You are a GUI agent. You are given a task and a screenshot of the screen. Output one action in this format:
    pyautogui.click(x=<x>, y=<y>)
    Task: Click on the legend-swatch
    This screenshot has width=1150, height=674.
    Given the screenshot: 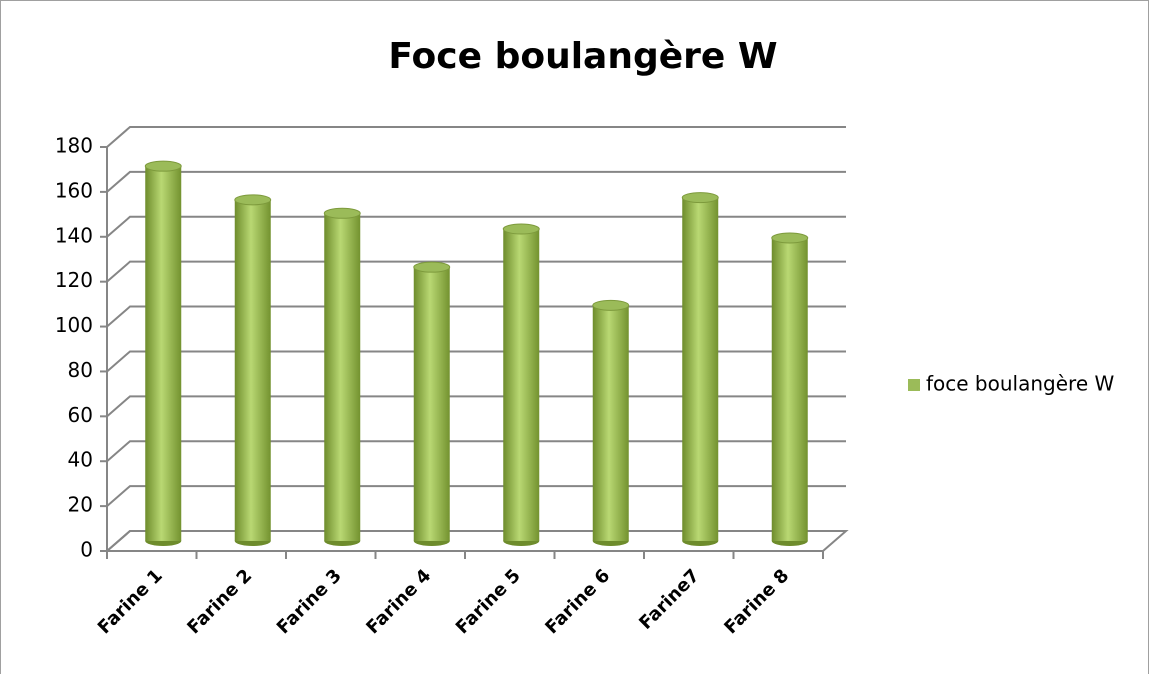 What is the action you would take?
    pyautogui.click(x=914, y=385)
    